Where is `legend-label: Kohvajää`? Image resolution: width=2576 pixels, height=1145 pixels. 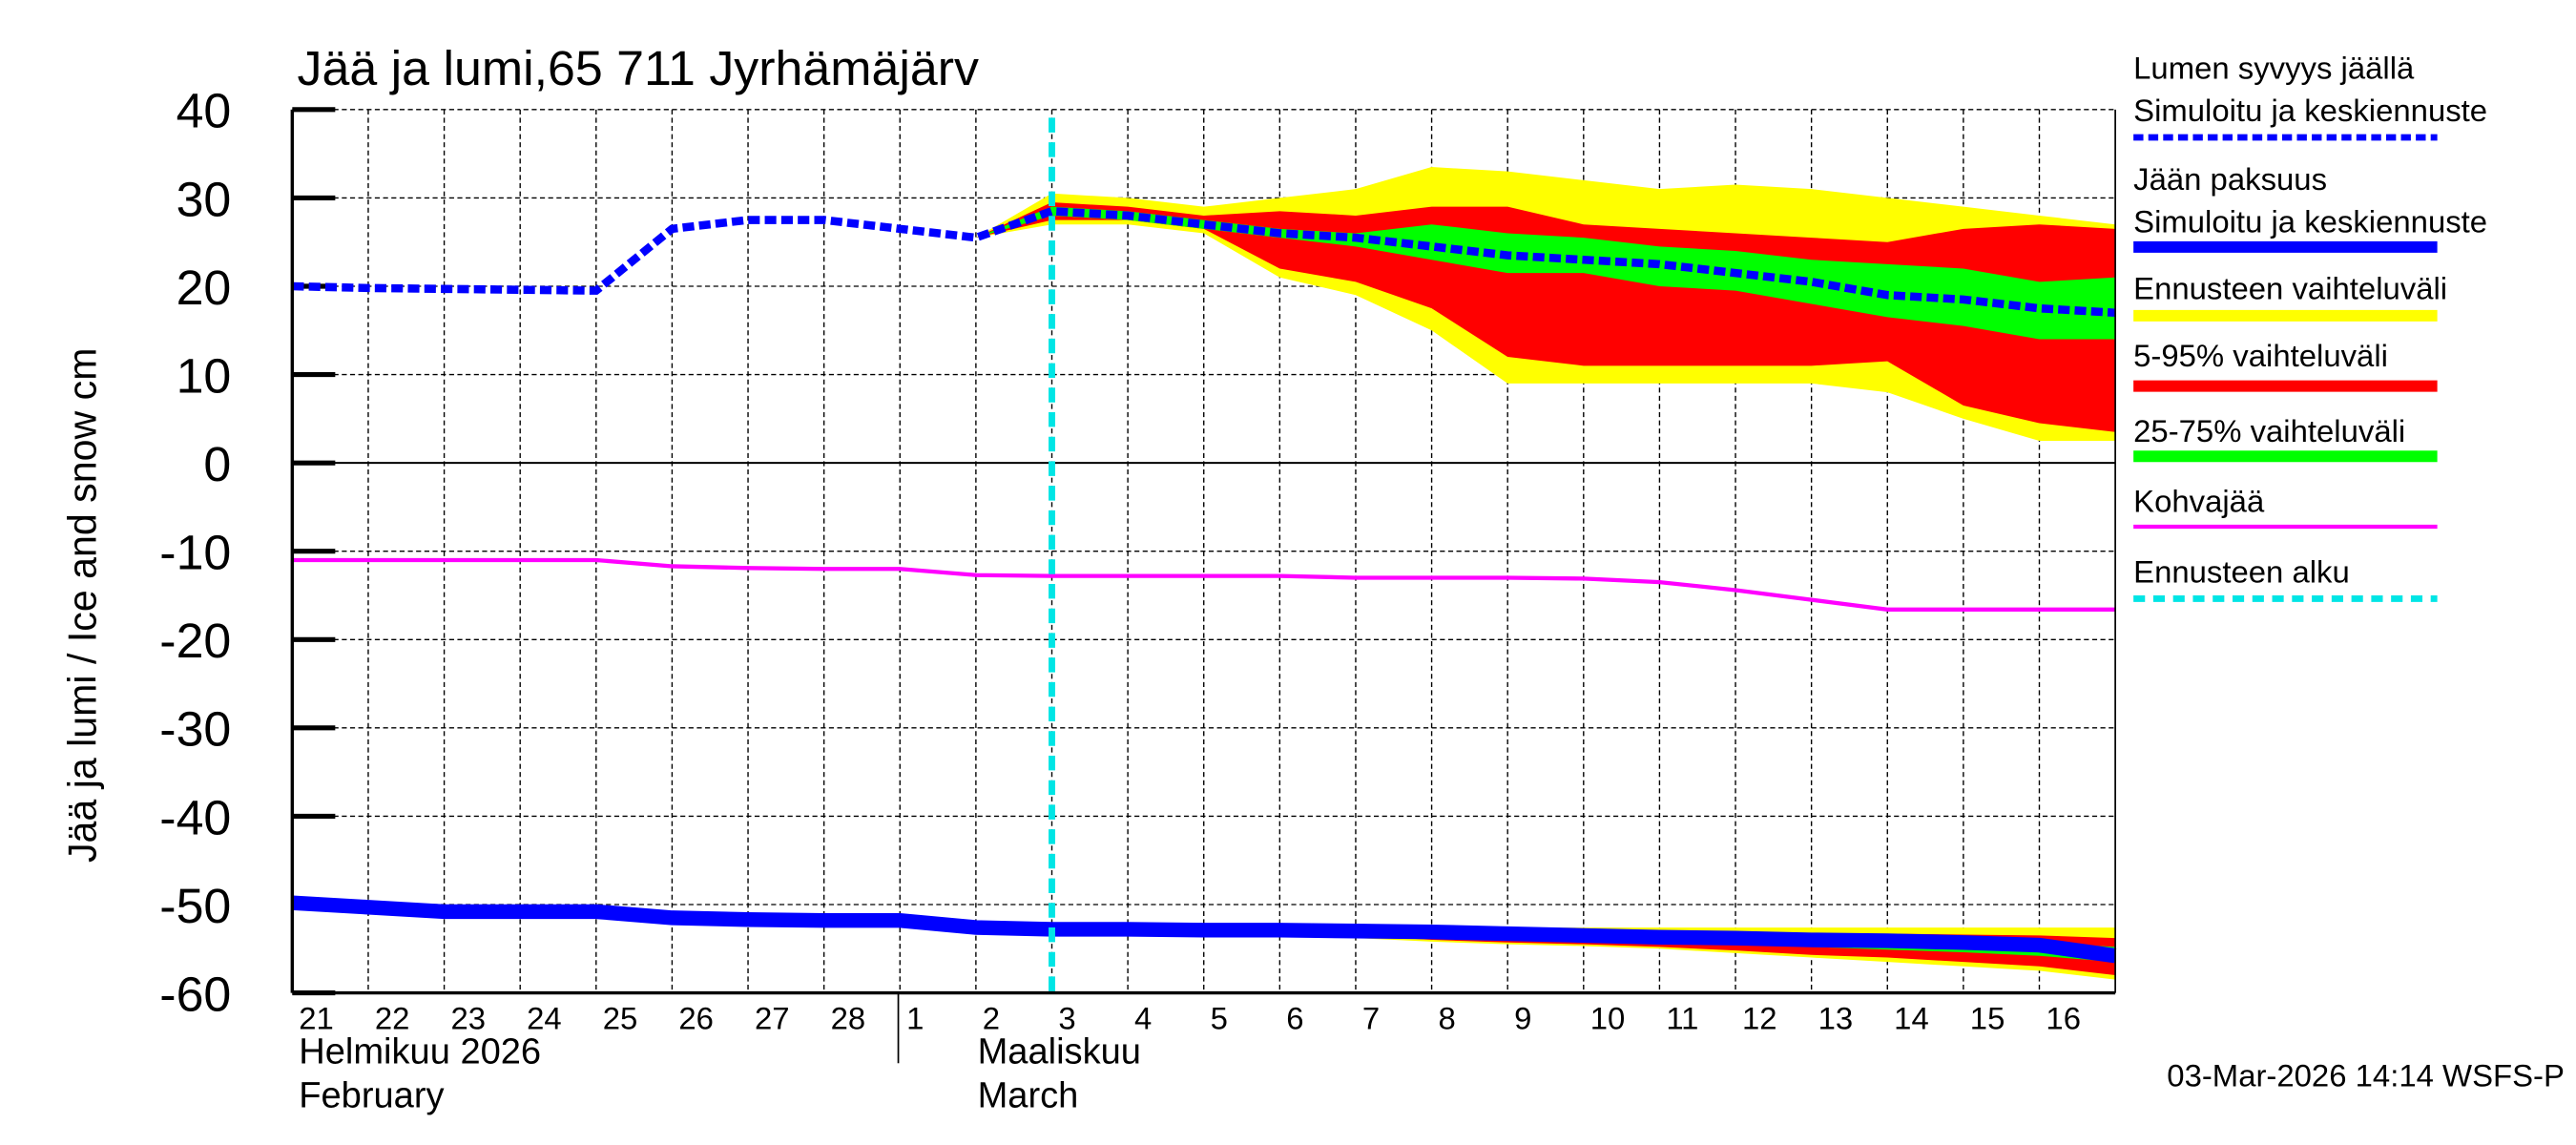
legend-label: Kohvajää is located at coordinates (2199, 501).